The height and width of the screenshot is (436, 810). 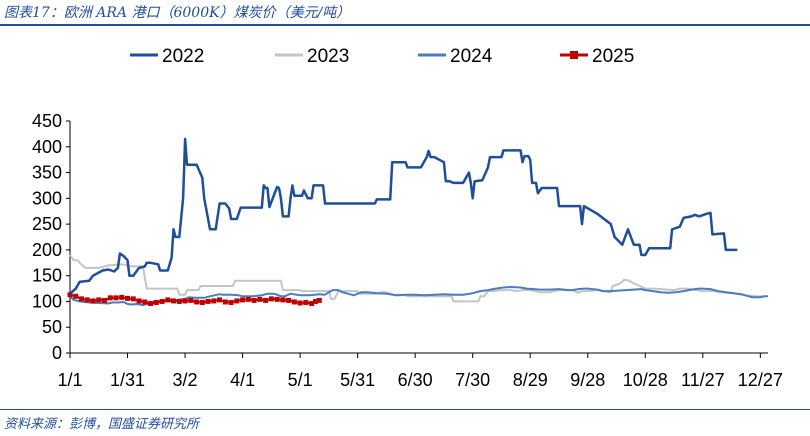 What do you see at coordinates (613, 56) in the screenshot?
I see `legend-label-2025: 2025` at bounding box center [613, 56].